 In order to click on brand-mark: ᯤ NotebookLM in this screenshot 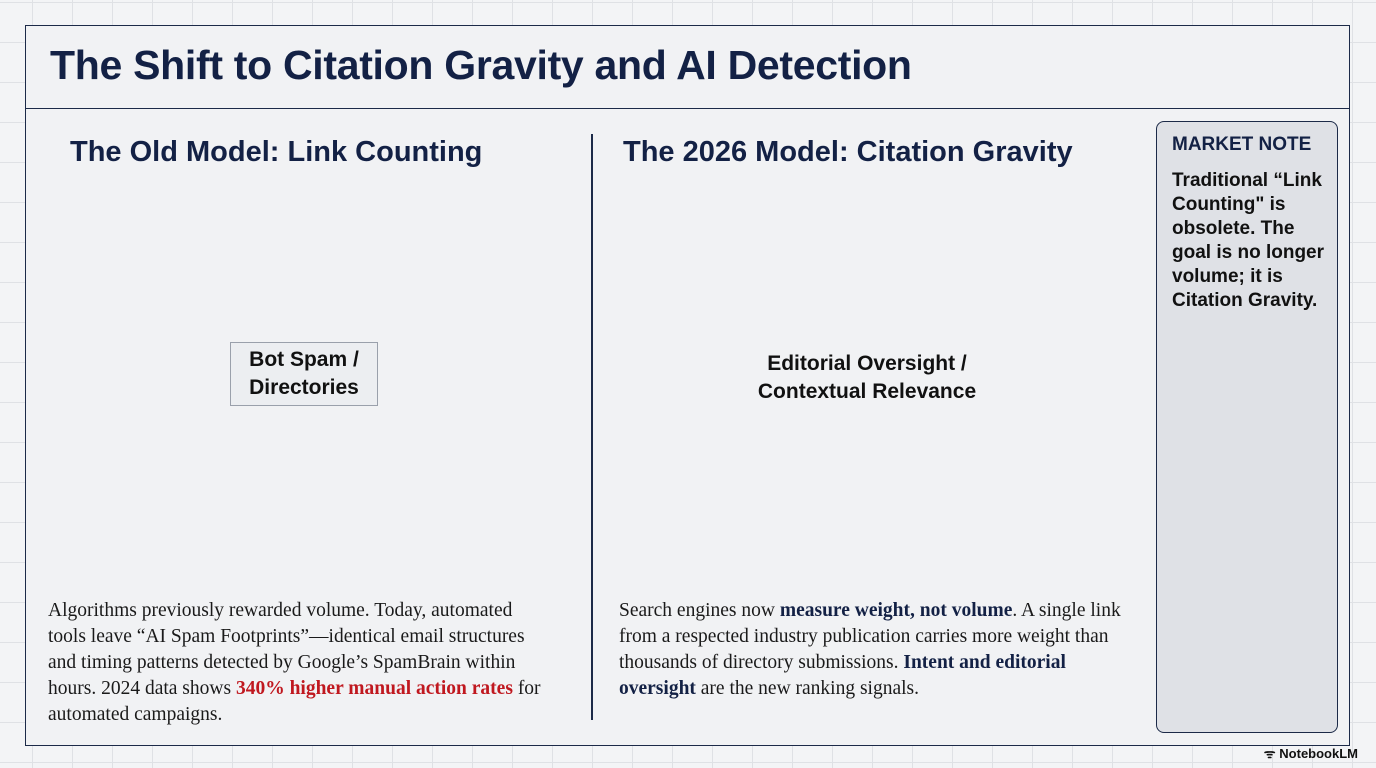, I will do `click(1311, 753)`.